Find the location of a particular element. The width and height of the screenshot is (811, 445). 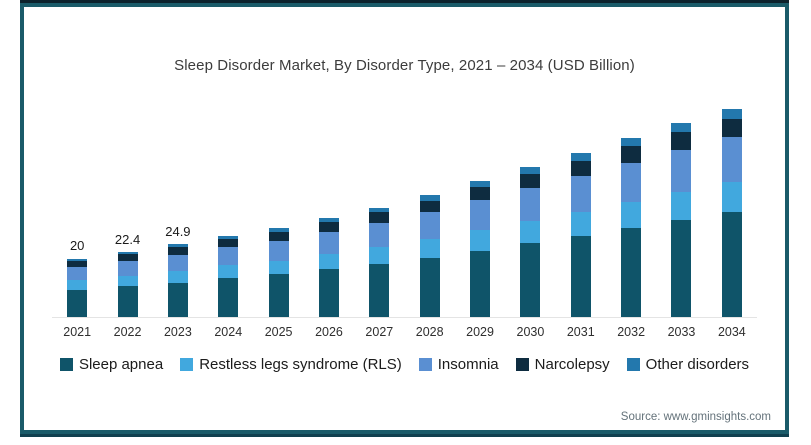

x-axis-label-2027: 2027 is located at coordinates (379, 332).